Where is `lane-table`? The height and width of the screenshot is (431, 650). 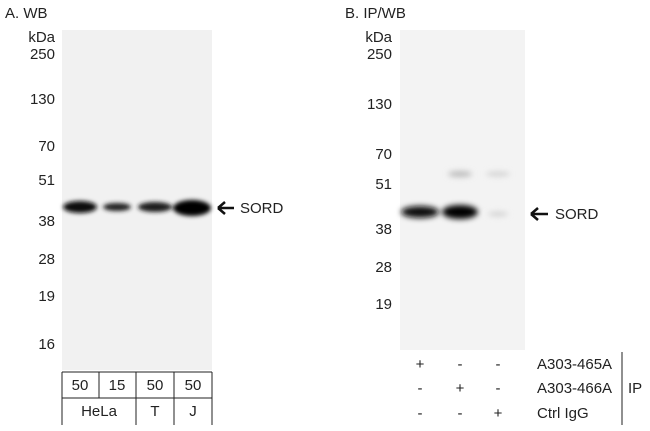
lane-table is located at coordinates (137, 398).